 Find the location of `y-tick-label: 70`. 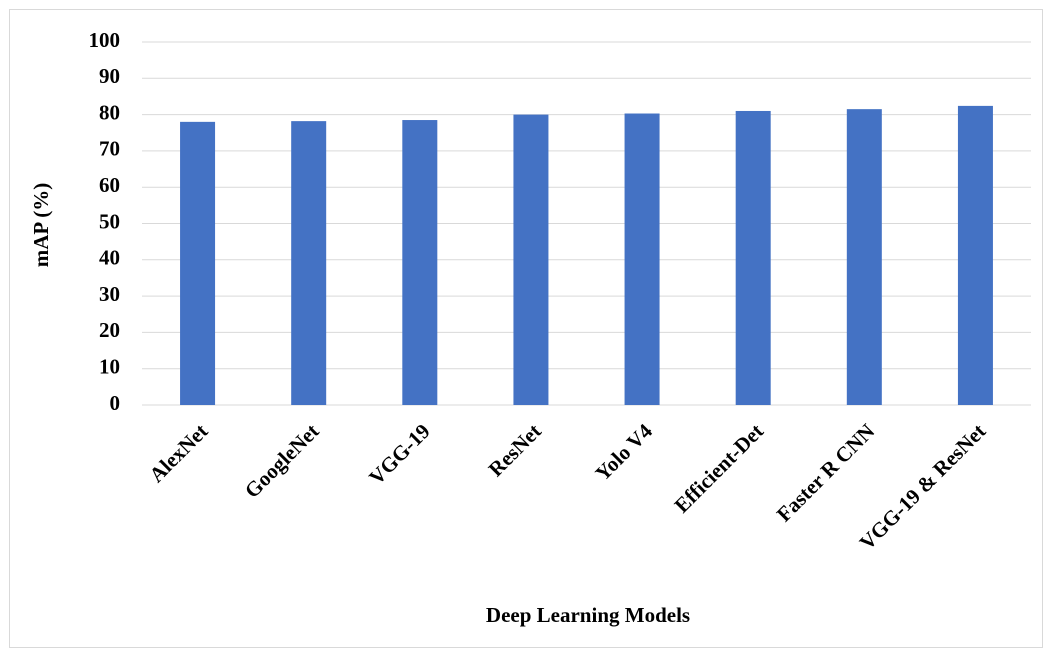

y-tick-label: 70 is located at coordinates (109, 149).